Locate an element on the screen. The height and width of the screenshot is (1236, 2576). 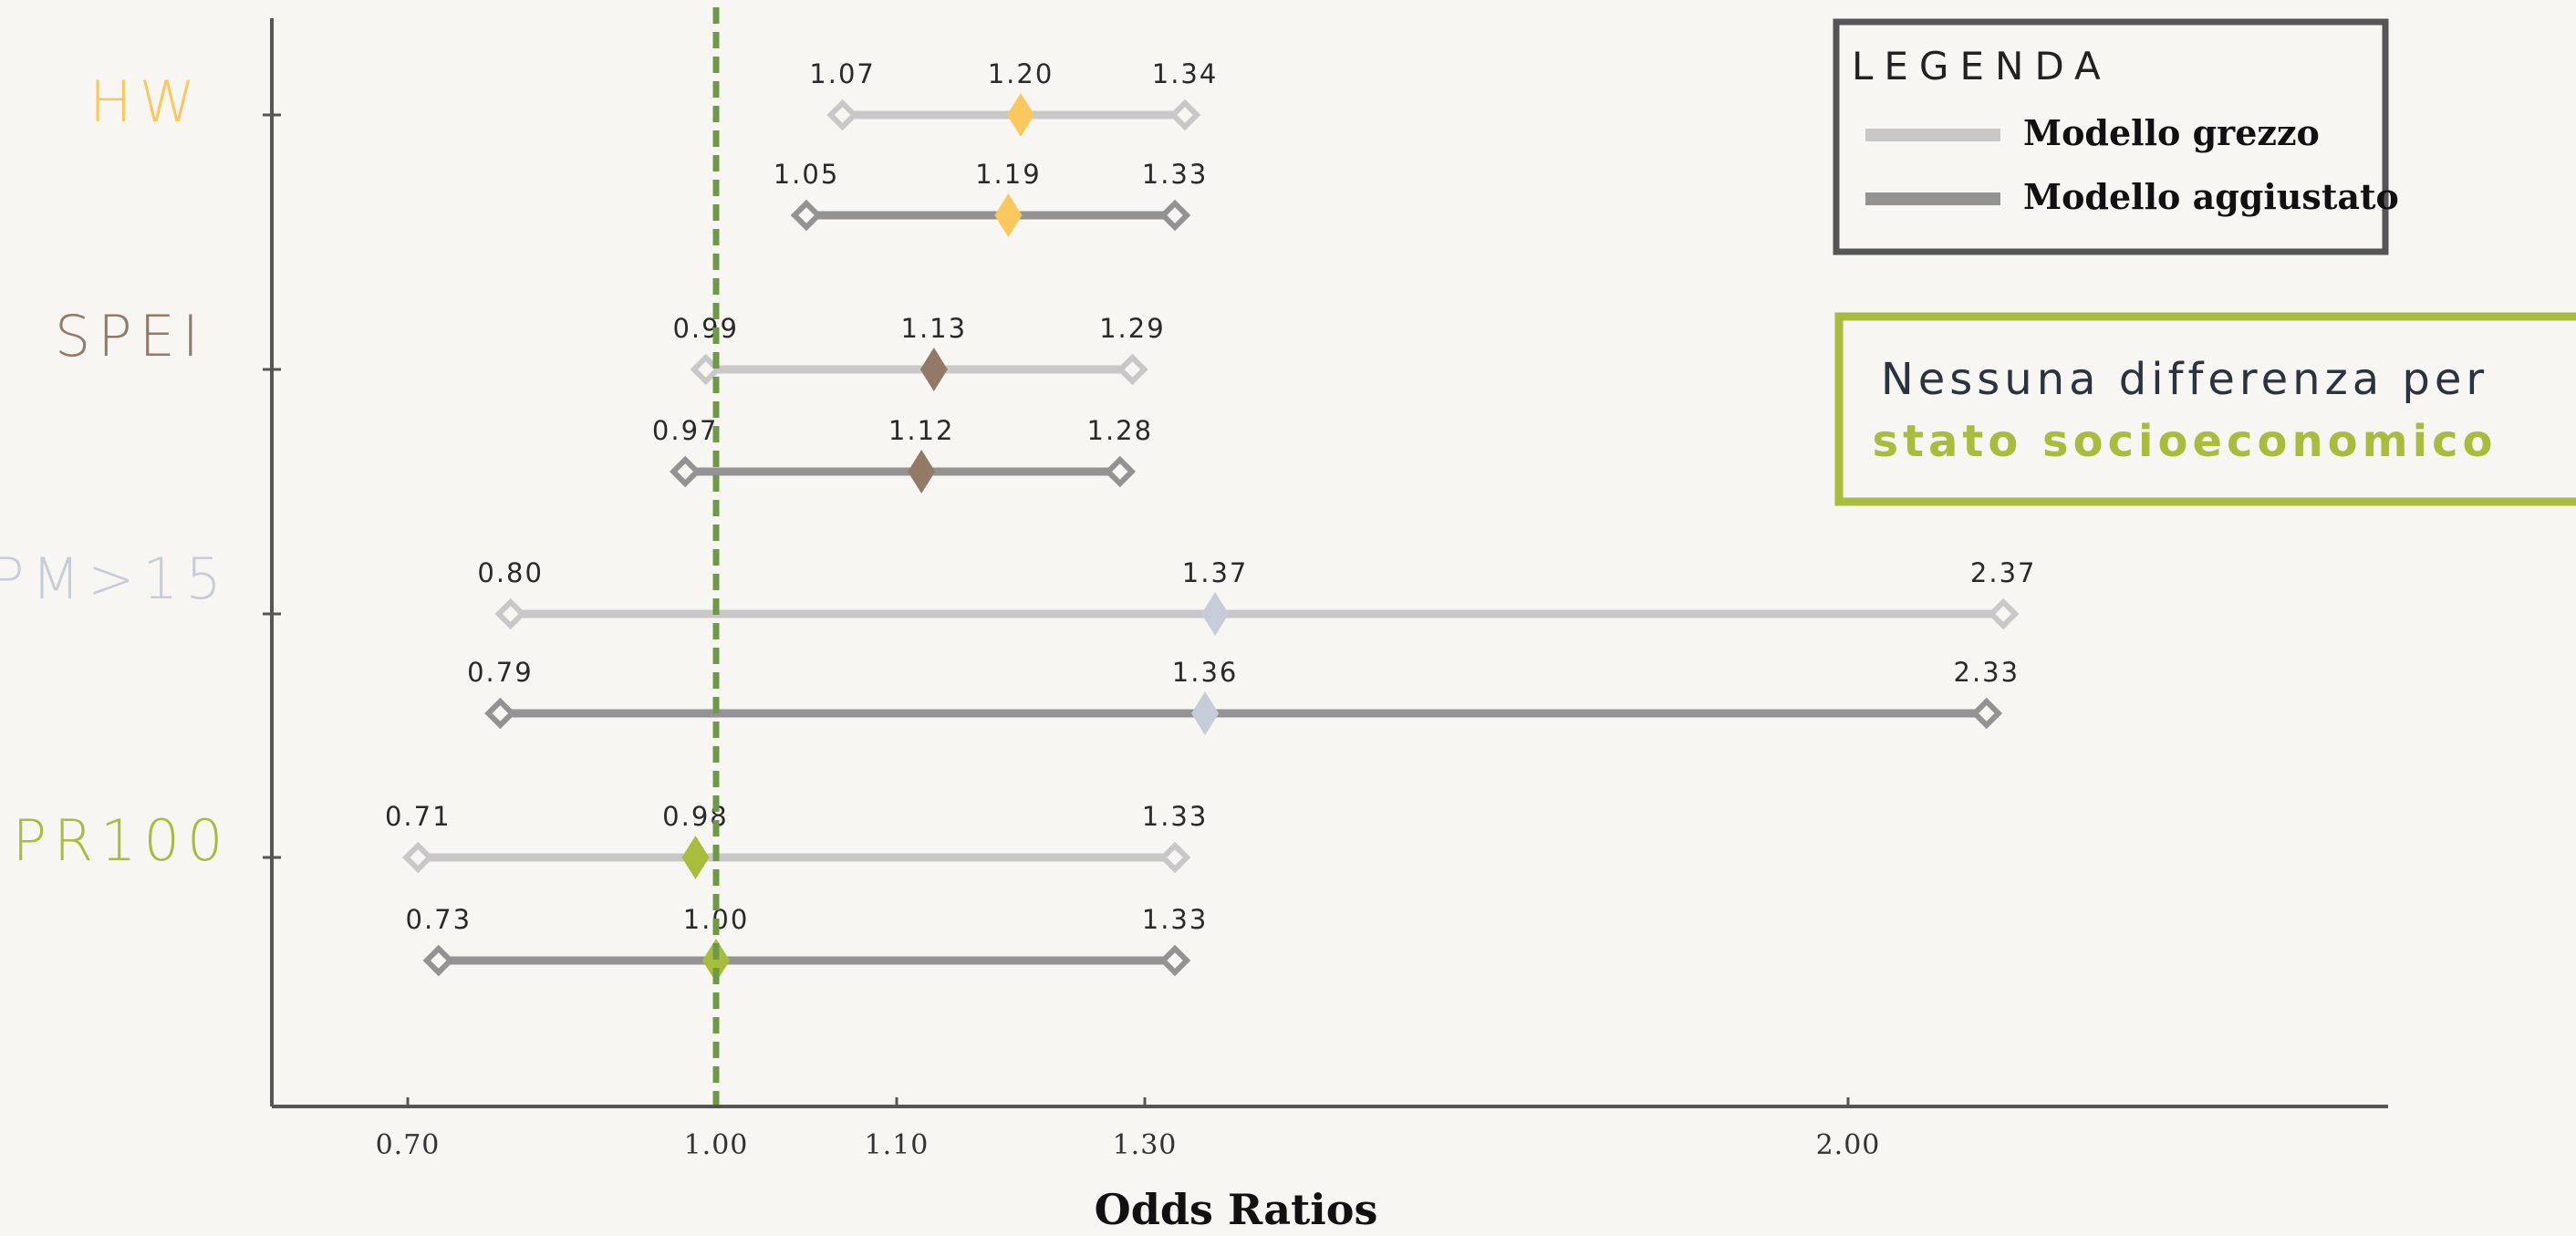
ci-lower-label: 0.97 is located at coordinates (685, 430).